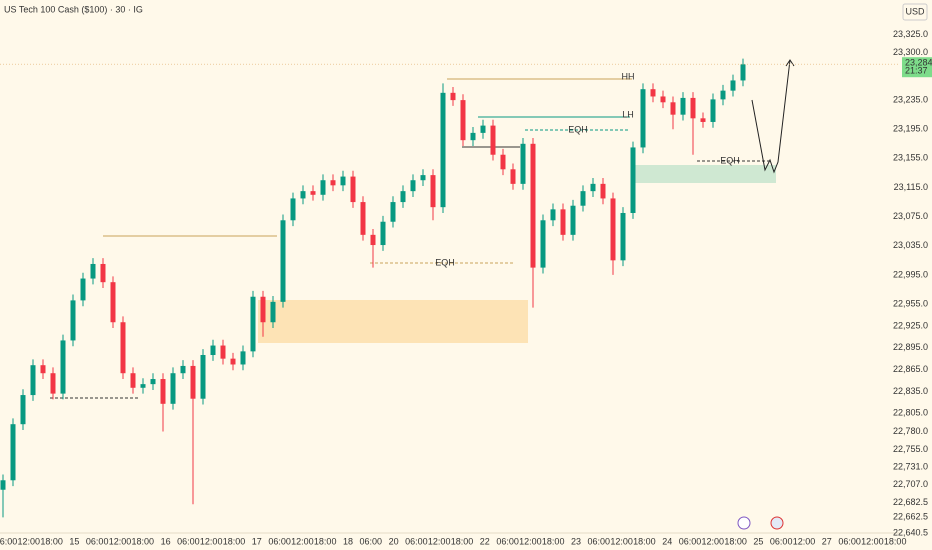 This screenshot has width=932, height=550. I want to click on y-tick-label: 22,662.5, so click(910, 516).